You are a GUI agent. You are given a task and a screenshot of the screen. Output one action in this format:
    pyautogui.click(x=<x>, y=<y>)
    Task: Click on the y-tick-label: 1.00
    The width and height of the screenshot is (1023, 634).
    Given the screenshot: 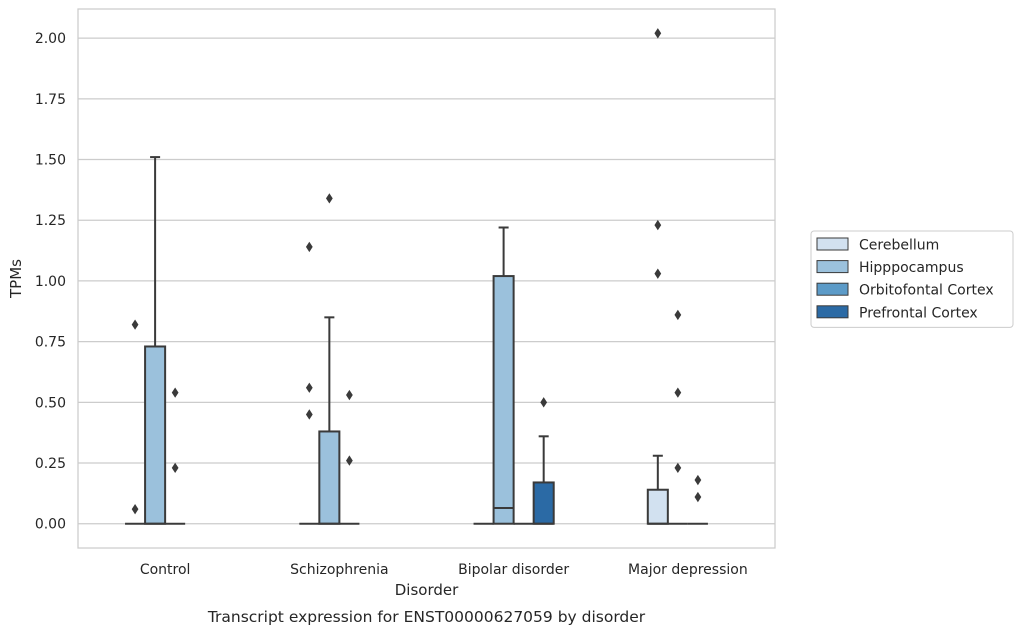 What is the action you would take?
    pyautogui.click(x=50, y=282)
    